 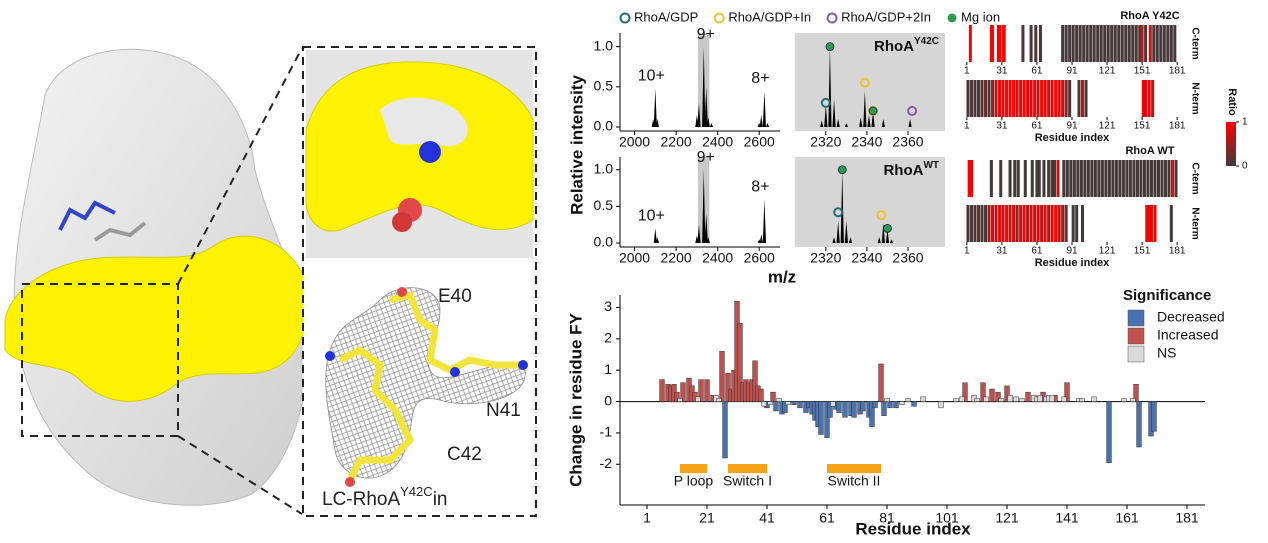 What do you see at coordinates (1007, 518) in the screenshot?
I see `x-tick-label: 121` at bounding box center [1007, 518].